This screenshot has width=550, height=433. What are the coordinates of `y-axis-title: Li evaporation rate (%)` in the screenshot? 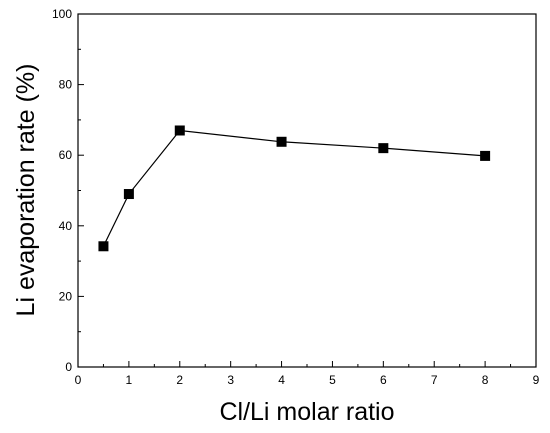 It's located at (26, 190).